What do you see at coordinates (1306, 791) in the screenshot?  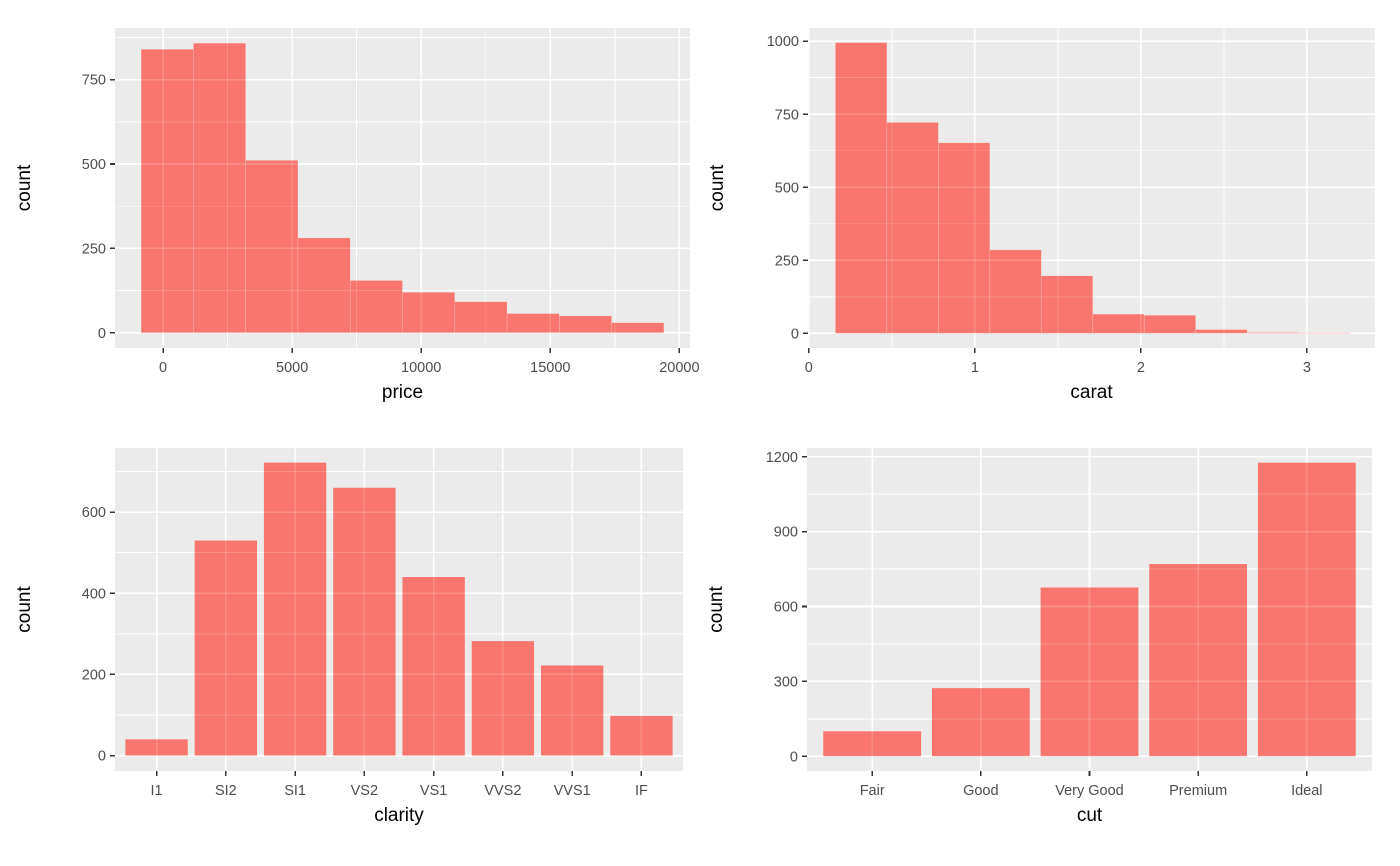 I see `x-tick-label: Ideal` at bounding box center [1306, 791].